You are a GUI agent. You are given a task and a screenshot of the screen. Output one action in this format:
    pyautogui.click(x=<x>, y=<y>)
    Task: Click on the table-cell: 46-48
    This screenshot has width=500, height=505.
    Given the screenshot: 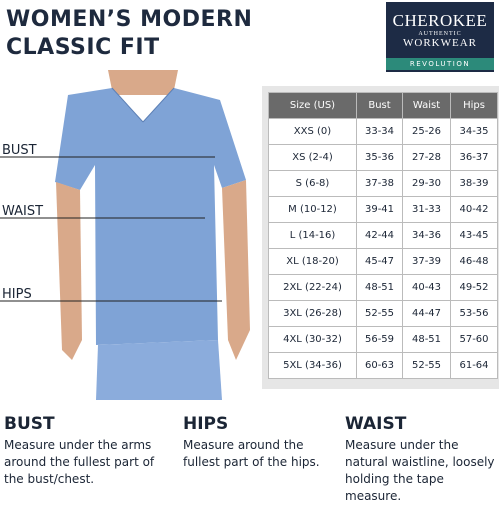 What is the action you would take?
    pyautogui.click(x=474, y=261)
    